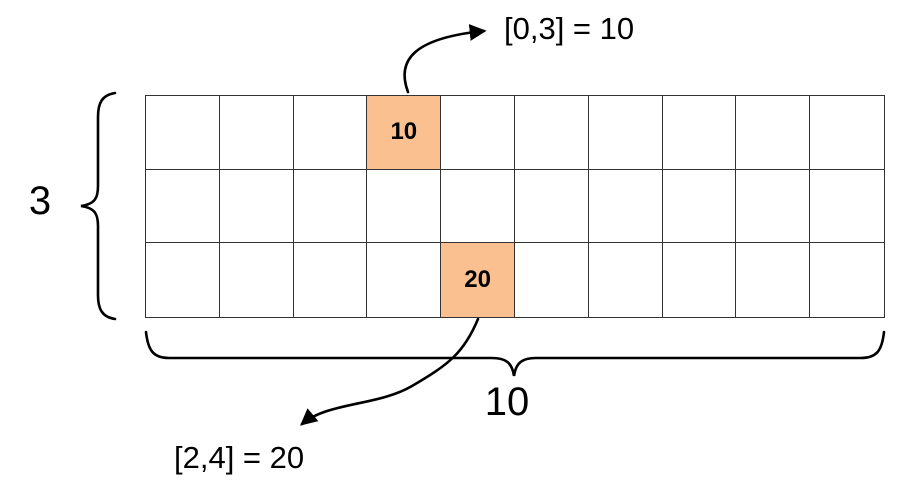  I want to click on cell-value: 20, so click(477, 280).